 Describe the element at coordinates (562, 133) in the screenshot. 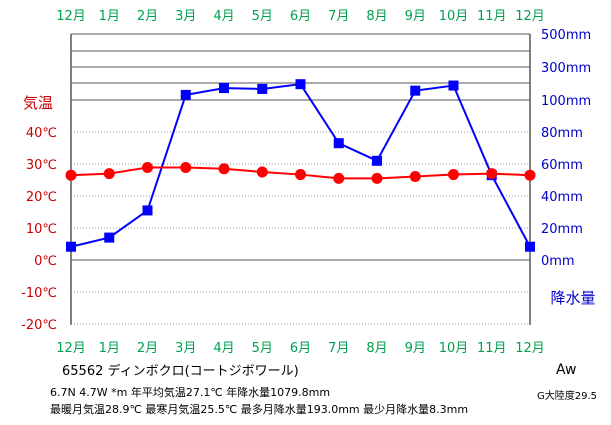

I see `precipitation-tick-label: 80mm` at that location.